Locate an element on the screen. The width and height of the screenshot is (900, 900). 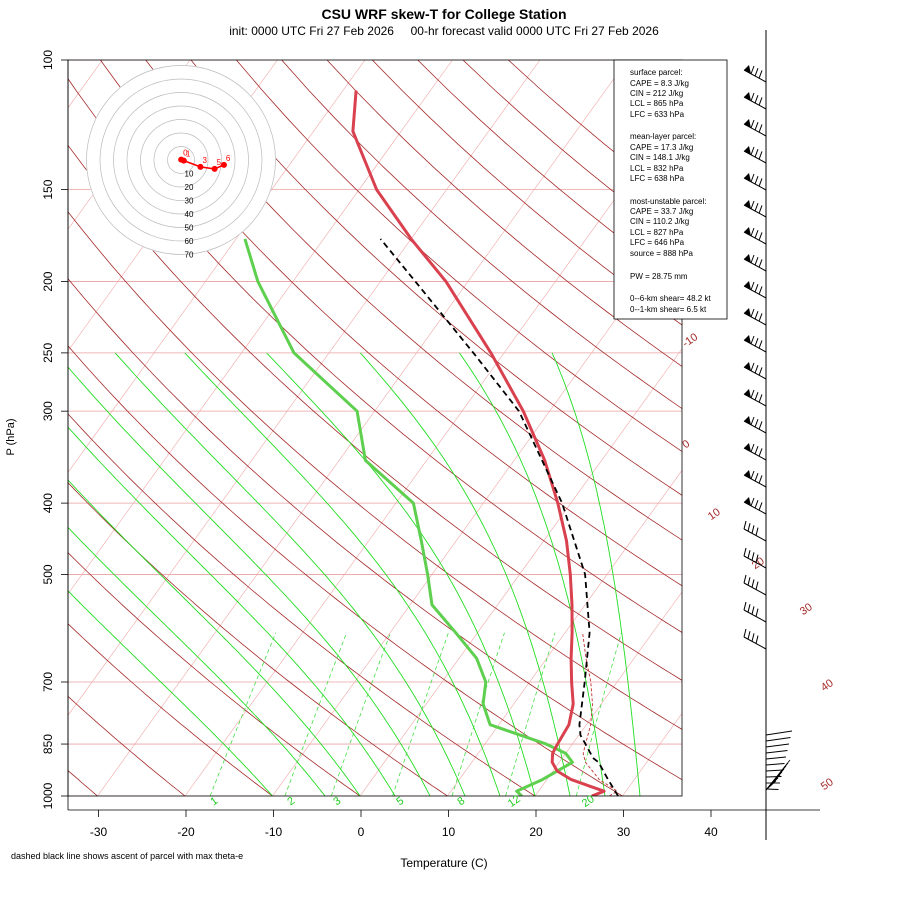
surface-heading: surface parcel: is located at coordinates (656, 72).